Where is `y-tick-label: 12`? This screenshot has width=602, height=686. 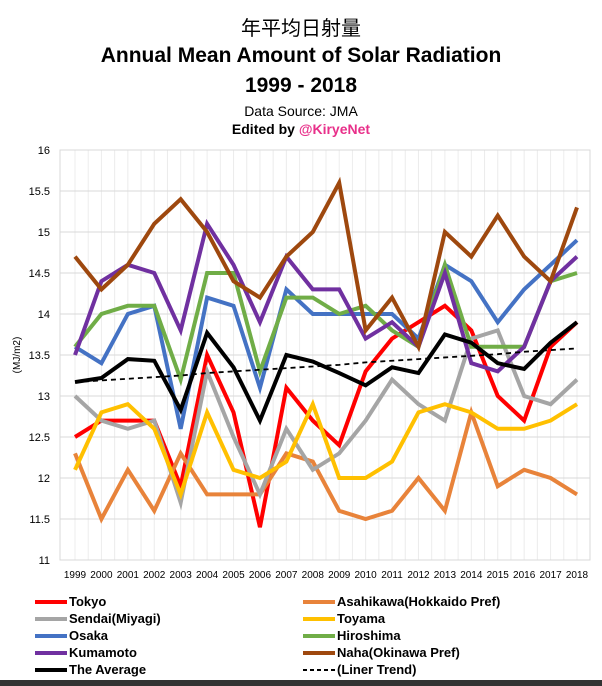
y-tick-label: 12 is located at coordinates (44, 479).